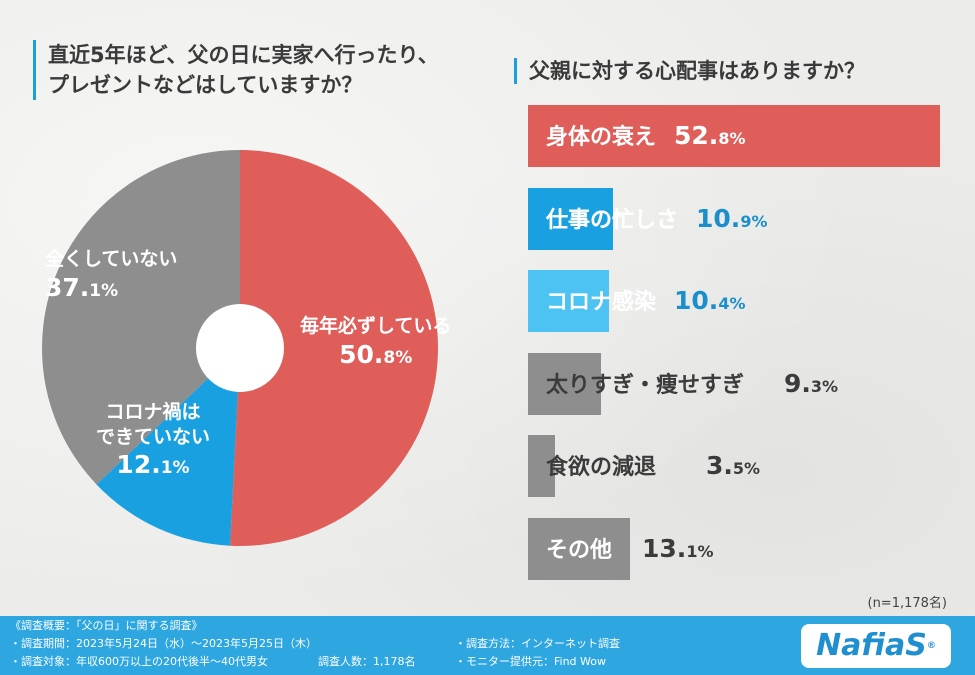  What do you see at coordinates (646, 300) in the screenshot?
I see `bar-label-covid: コロナ感染 10.4%` at bounding box center [646, 300].